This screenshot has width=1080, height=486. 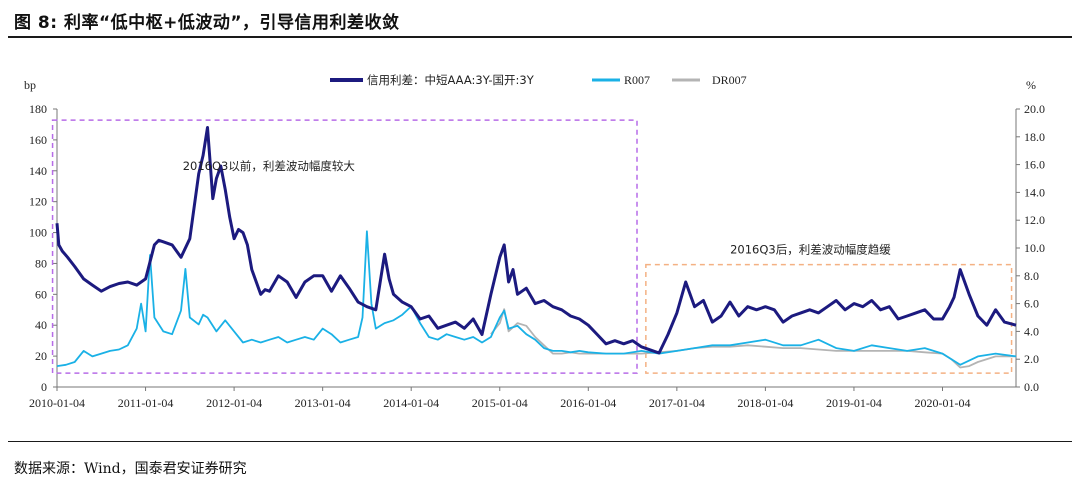 I want to click on right-tick-label: 10.0, so click(x=1034, y=248).